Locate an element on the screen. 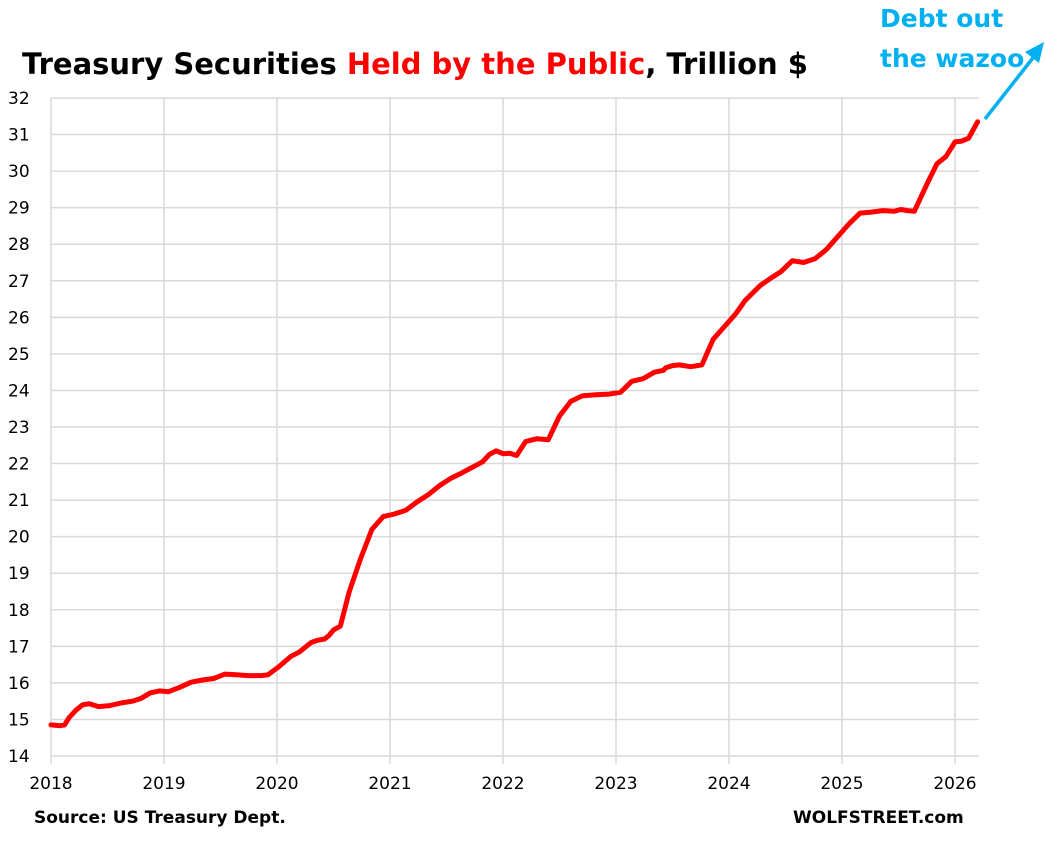 This screenshot has width=1045, height=841. x-tick-label: 2018 is located at coordinates (50, 784).